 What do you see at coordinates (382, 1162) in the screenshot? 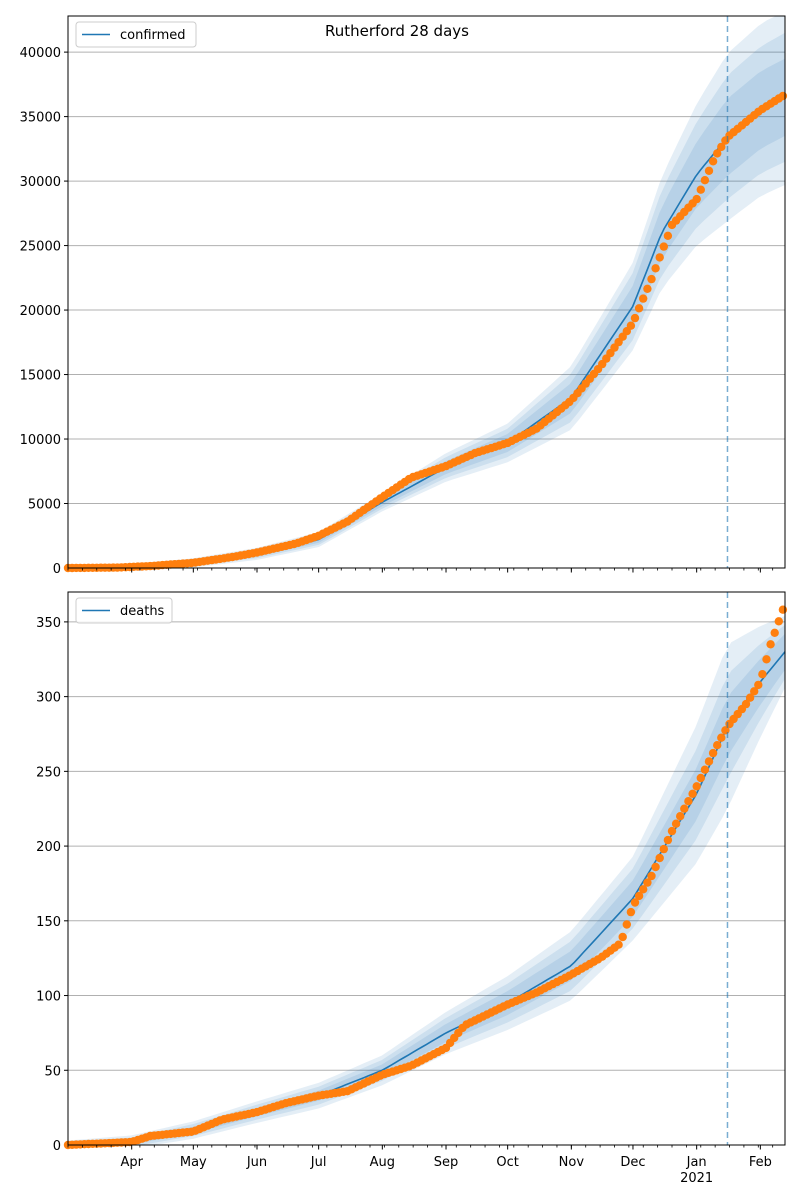
I see `x-tick-label: Aug` at bounding box center [382, 1162].